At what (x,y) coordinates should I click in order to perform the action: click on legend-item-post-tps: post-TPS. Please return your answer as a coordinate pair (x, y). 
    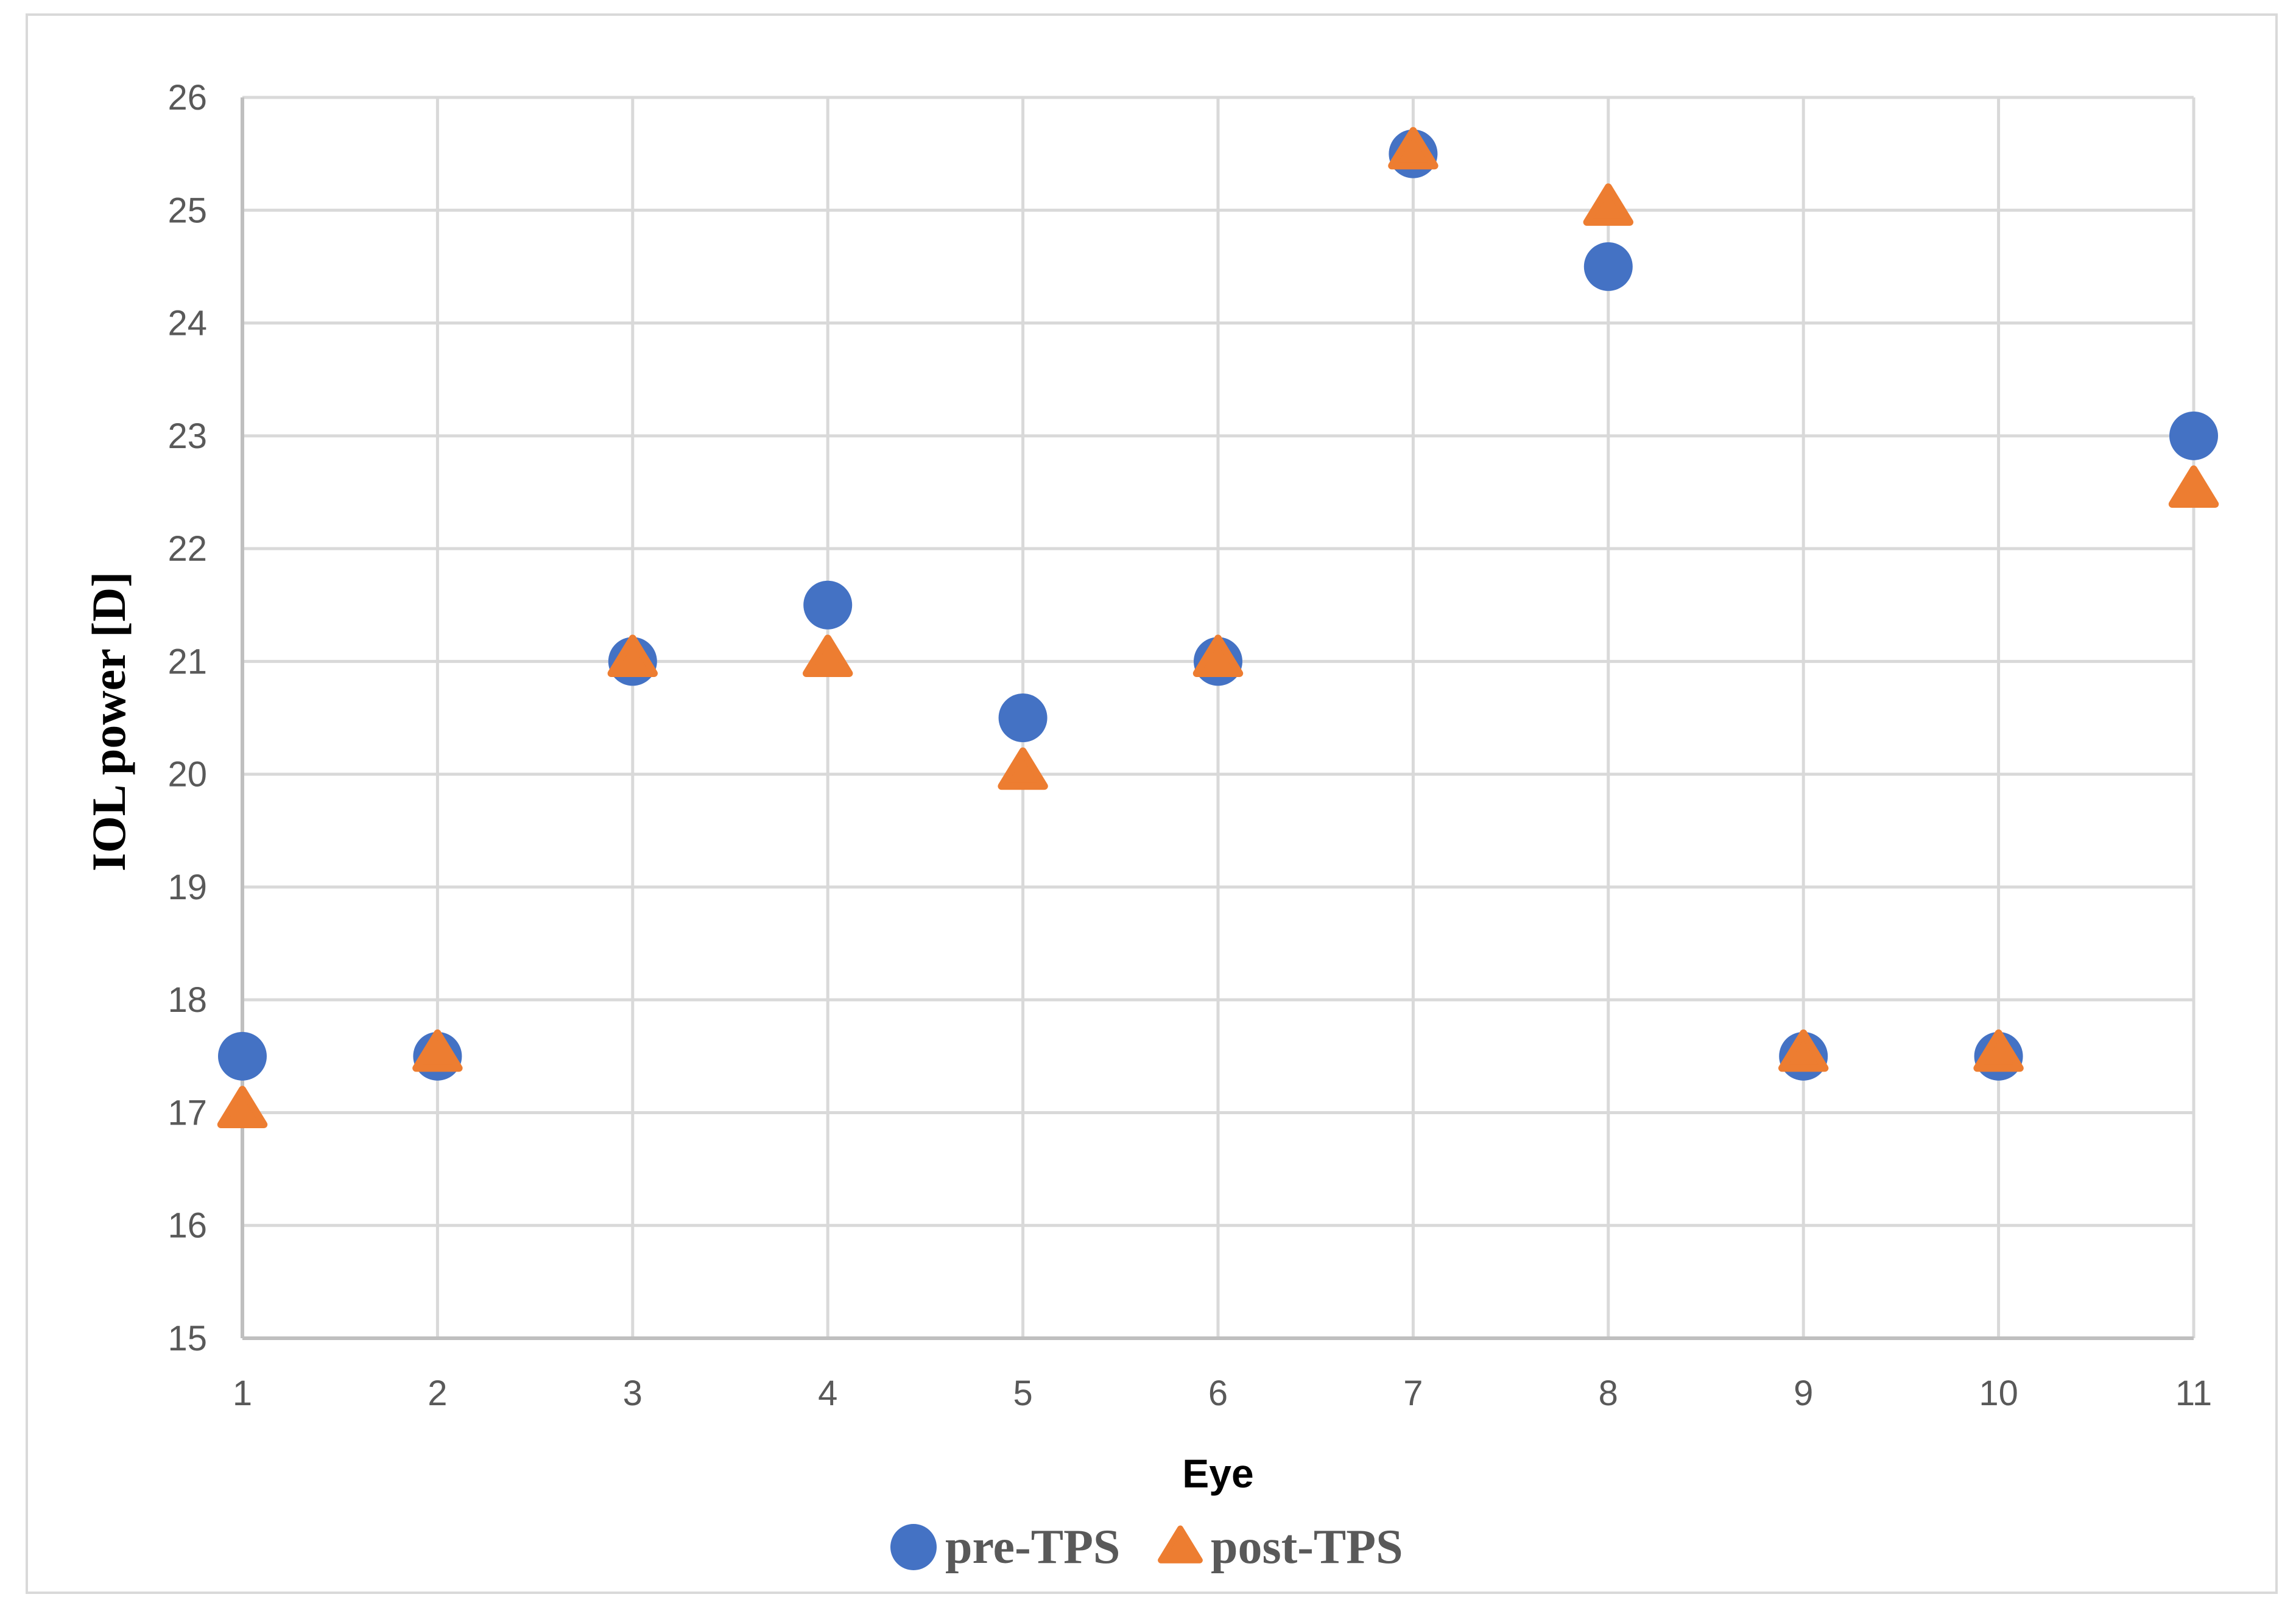
    Looking at the image, I should click on (1280, 1547).